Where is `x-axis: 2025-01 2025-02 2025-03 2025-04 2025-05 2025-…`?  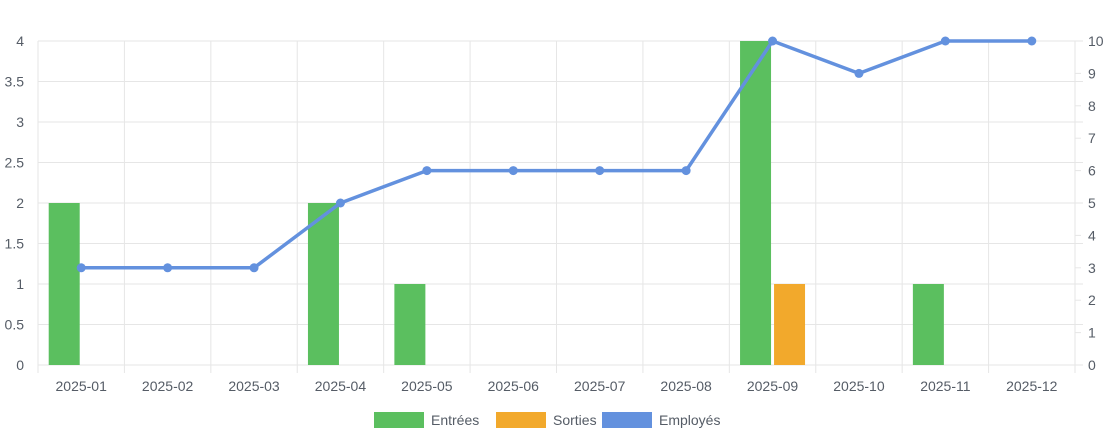 x-axis: 2025-01 2025-02 2025-03 2025-04 2025-05 2025-… is located at coordinates (557, 386).